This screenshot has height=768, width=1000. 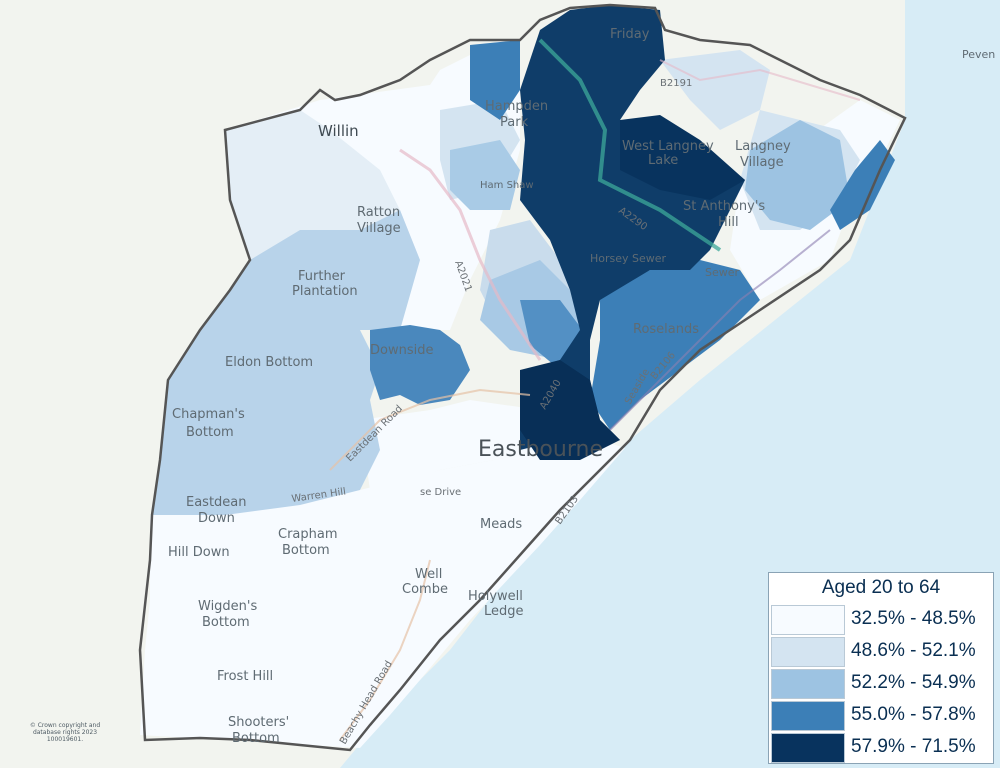 What do you see at coordinates (913, 714) in the screenshot?
I see `legend-label-4: 55.0% - 57.8%` at bounding box center [913, 714].